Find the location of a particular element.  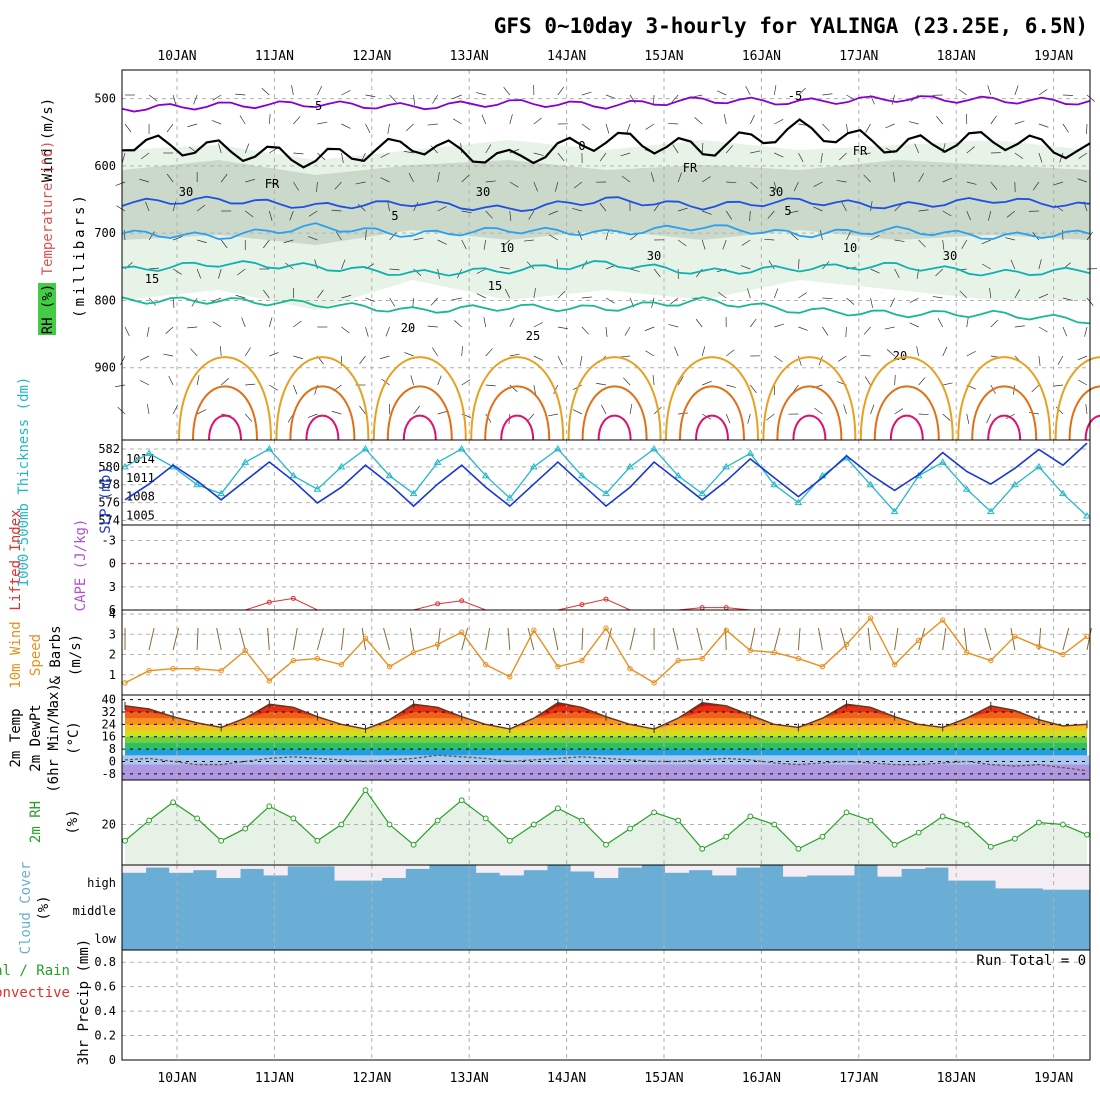

rh-label-bg is located at coordinates (47, 309).